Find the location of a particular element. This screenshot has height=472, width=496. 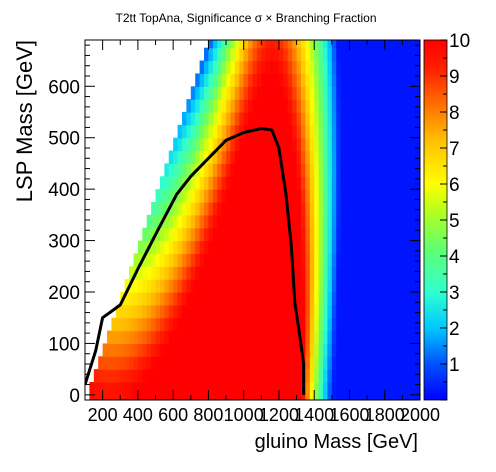

y-tick-label: 100 is located at coordinates (64, 344).